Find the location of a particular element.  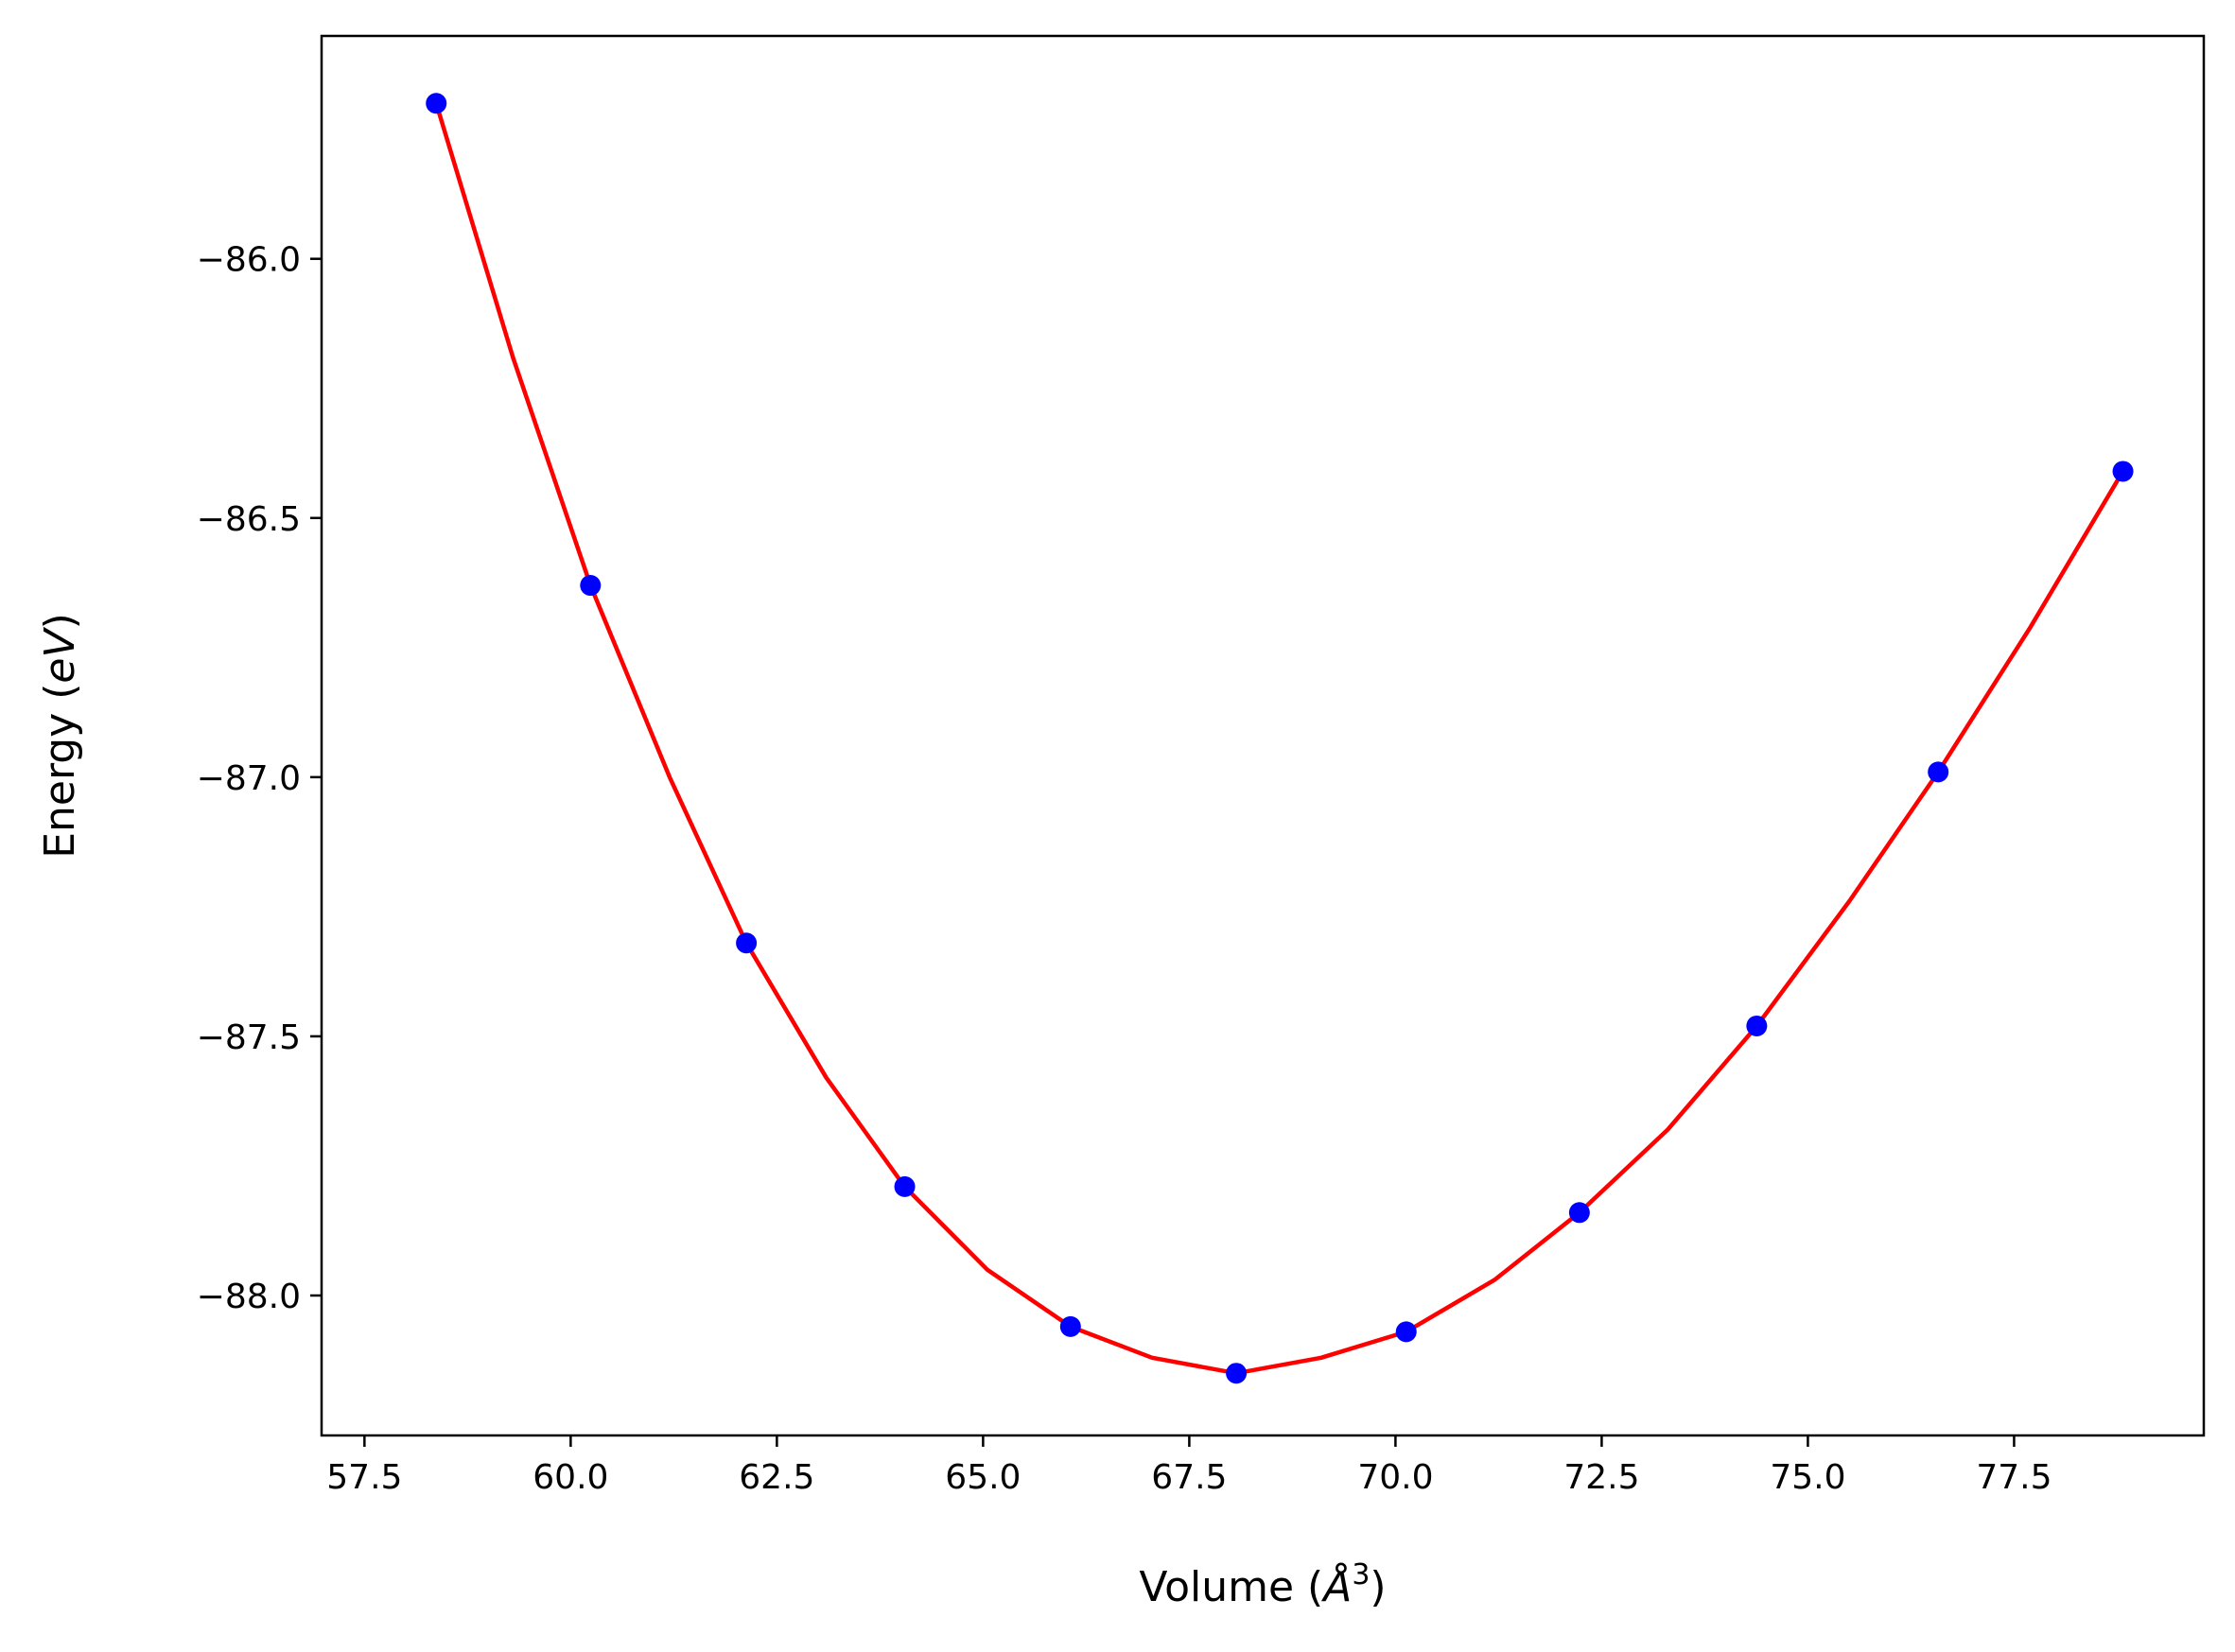

x-axis-label: Volume (Å3) is located at coordinates (1262, 1585).